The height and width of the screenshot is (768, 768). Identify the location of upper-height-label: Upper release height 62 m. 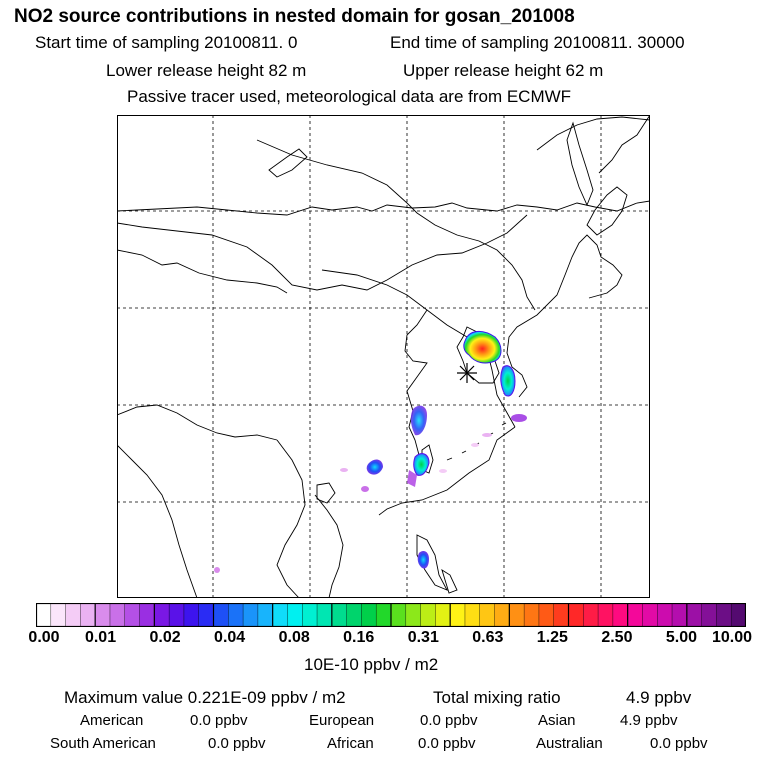
(503, 70).